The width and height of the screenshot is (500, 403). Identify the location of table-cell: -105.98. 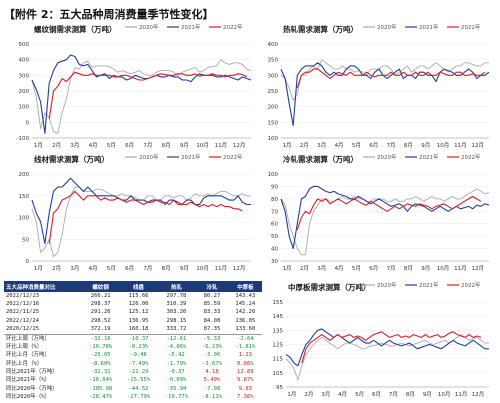
(101, 388).